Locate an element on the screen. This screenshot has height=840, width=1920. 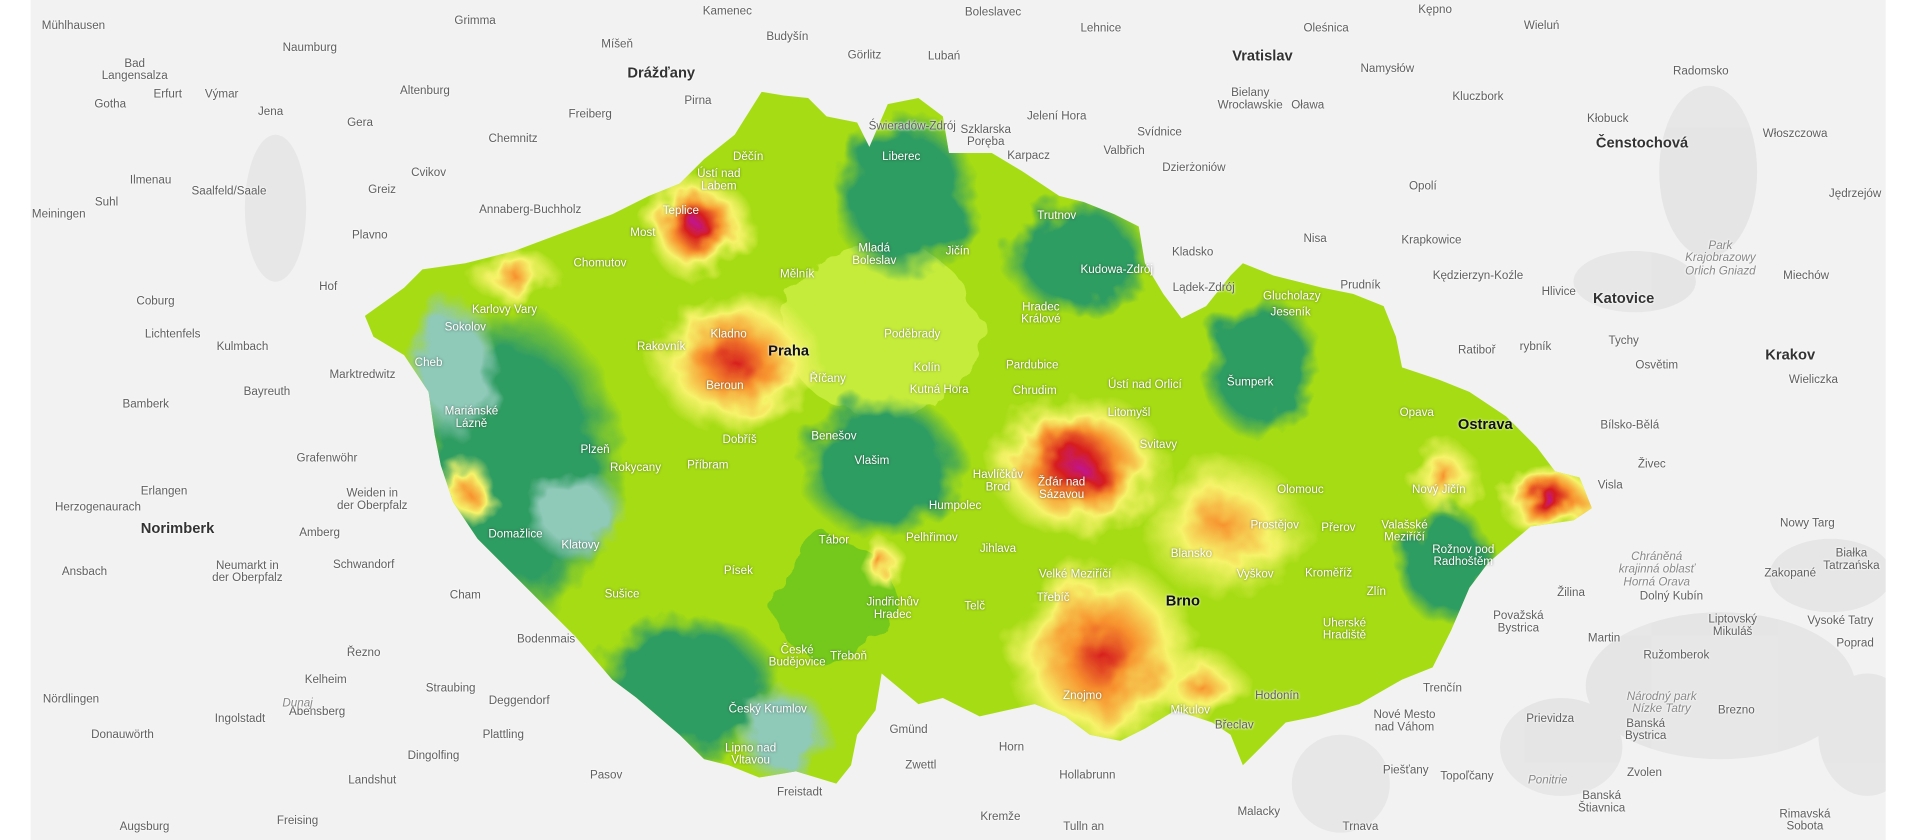
place-label: Plzeň is located at coordinates (595, 449).